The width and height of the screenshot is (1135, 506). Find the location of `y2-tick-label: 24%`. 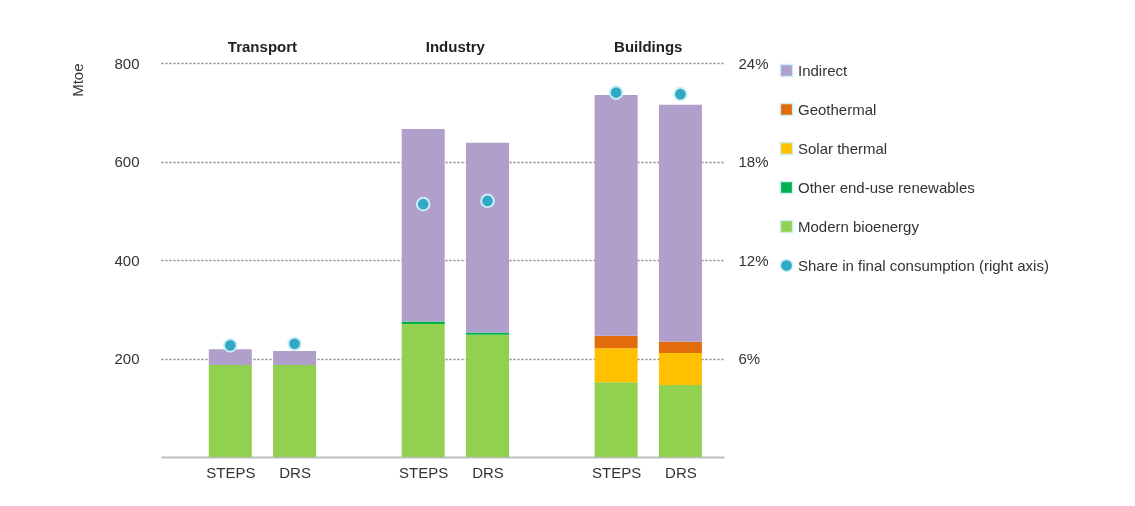

y2-tick-label: 24% is located at coordinates (753, 63).